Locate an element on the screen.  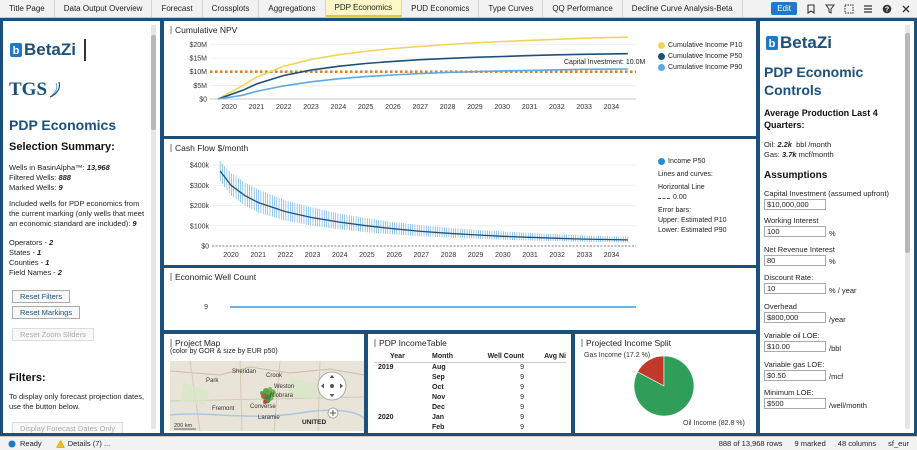
tab-type-curves: Type Curves is located at coordinates (511, 8).